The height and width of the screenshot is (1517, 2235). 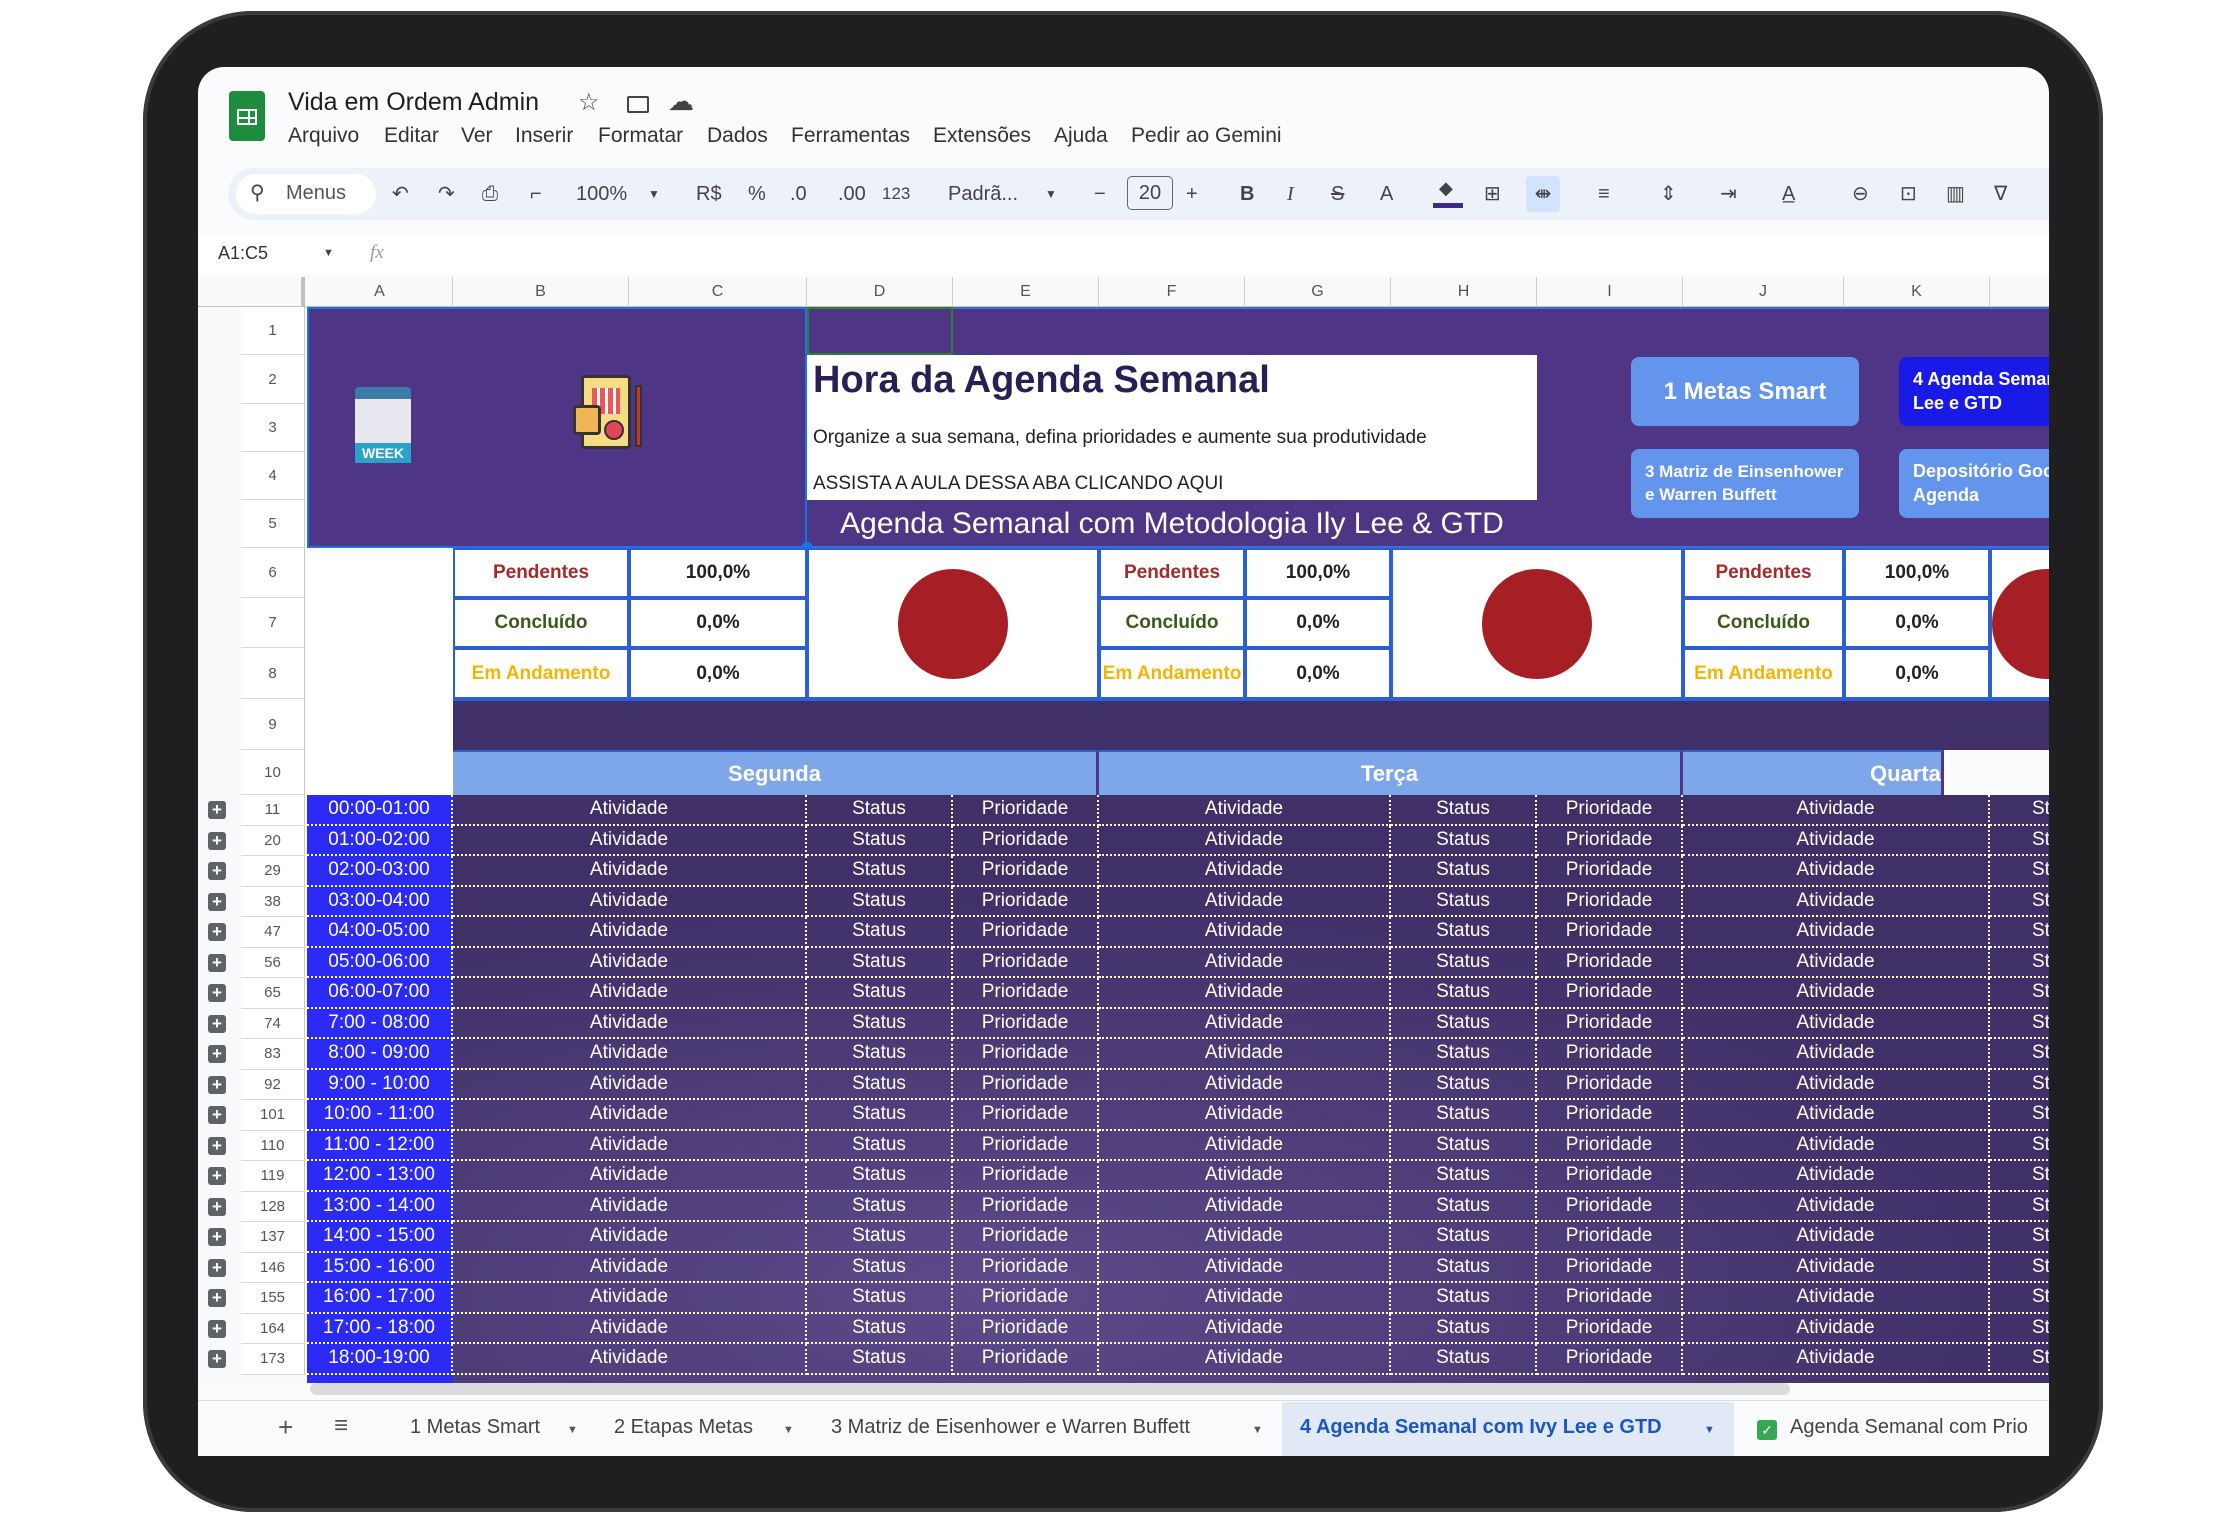 I want to click on merge-cells-icon: ⇼, so click(x=1543, y=194).